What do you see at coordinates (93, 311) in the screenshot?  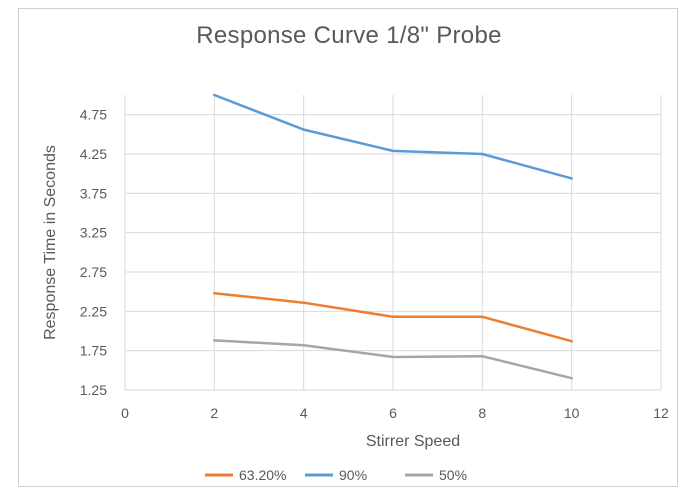 I see `y-tick-label: 2.25` at bounding box center [93, 311].